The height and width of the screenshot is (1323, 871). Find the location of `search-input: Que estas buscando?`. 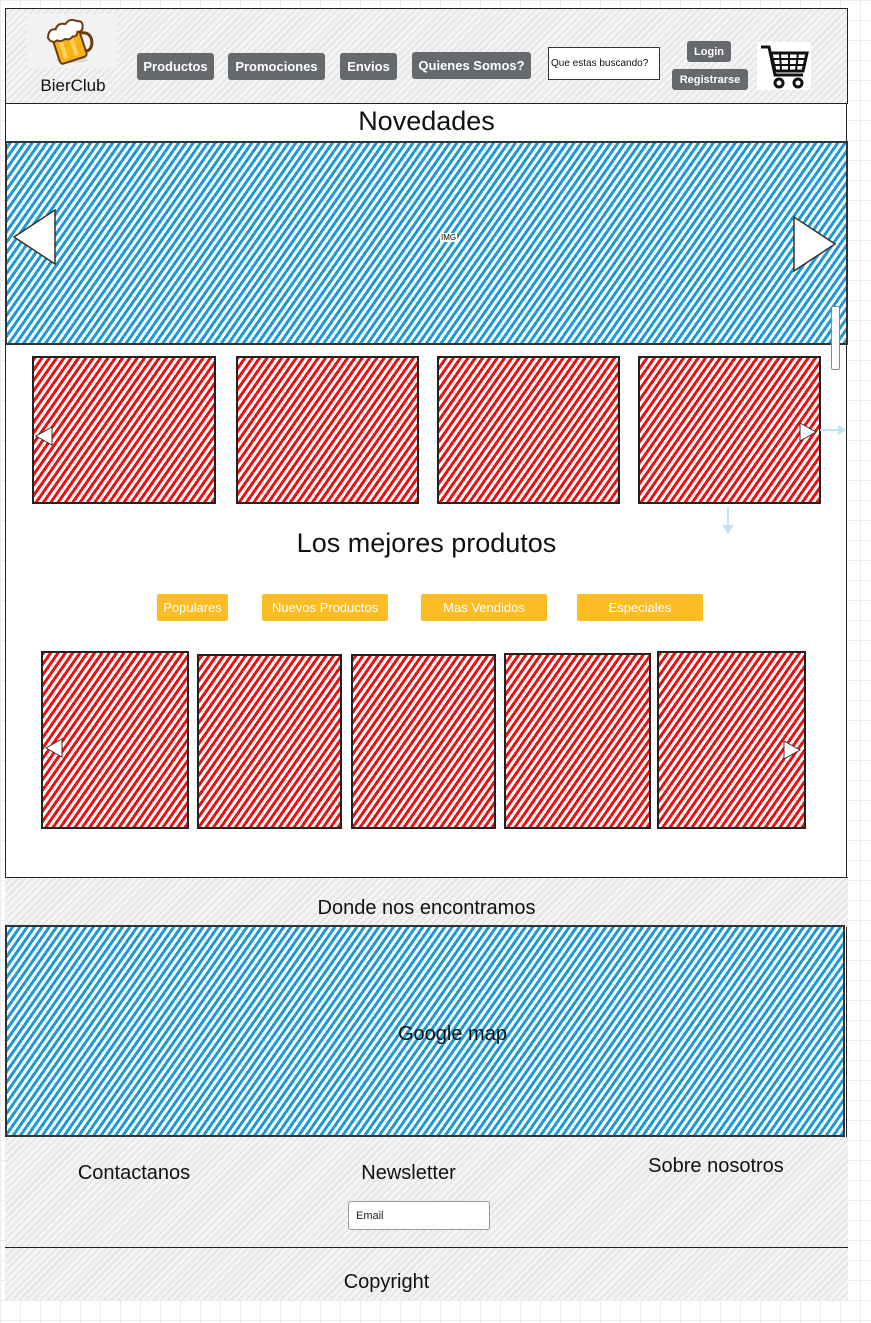

search-input: Que estas buscando? is located at coordinates (604, 63).